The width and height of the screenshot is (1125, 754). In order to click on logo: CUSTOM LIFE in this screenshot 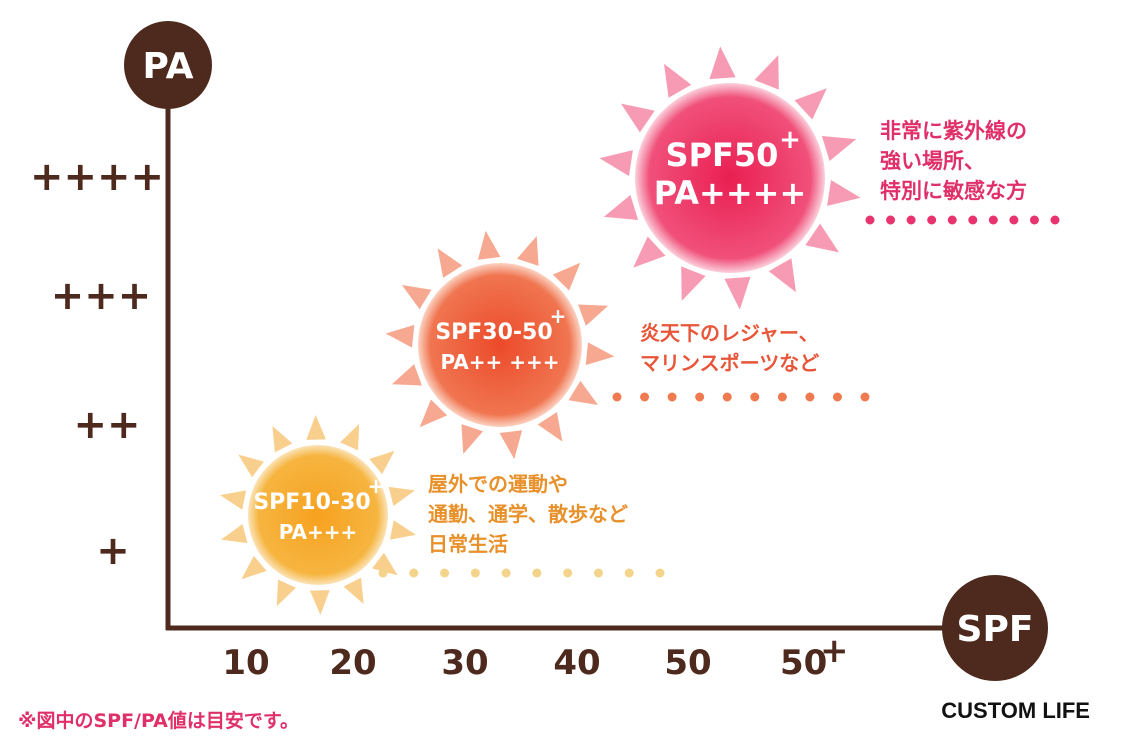, I will do `click(1015, 710)`.